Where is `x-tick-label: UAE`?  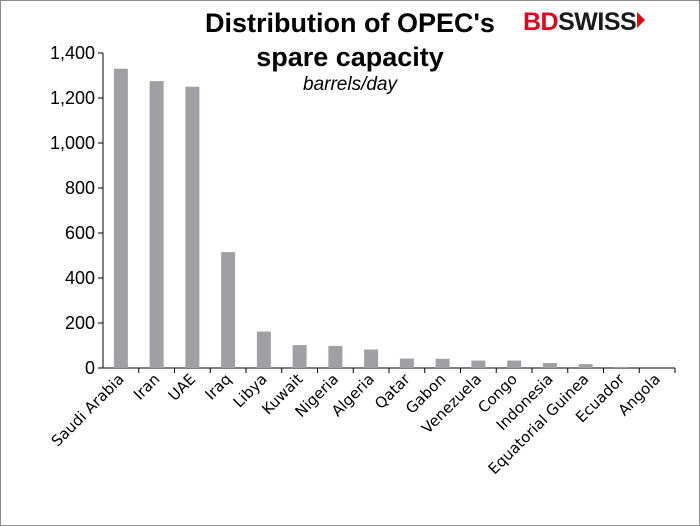 x-tick-label: UAE is located at coordinates (182, 387).